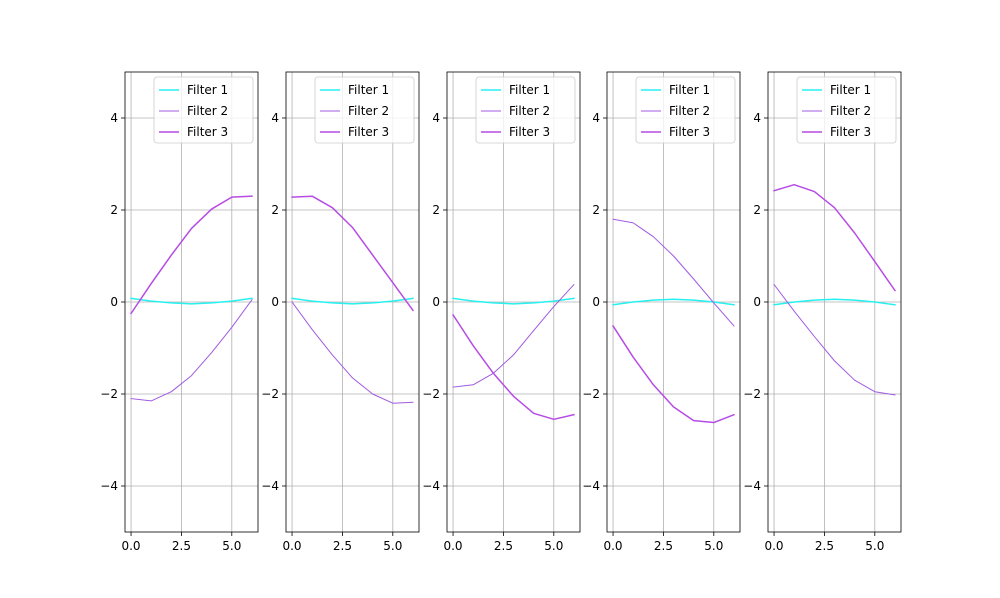 The height and width of the screenshot is (598, 1000). I want to click on subplot-3: 0.0 2.5 5.0 −4 −2 0 2 4 Filter 1 Filter 2 Filter 3, so click(501, 312).